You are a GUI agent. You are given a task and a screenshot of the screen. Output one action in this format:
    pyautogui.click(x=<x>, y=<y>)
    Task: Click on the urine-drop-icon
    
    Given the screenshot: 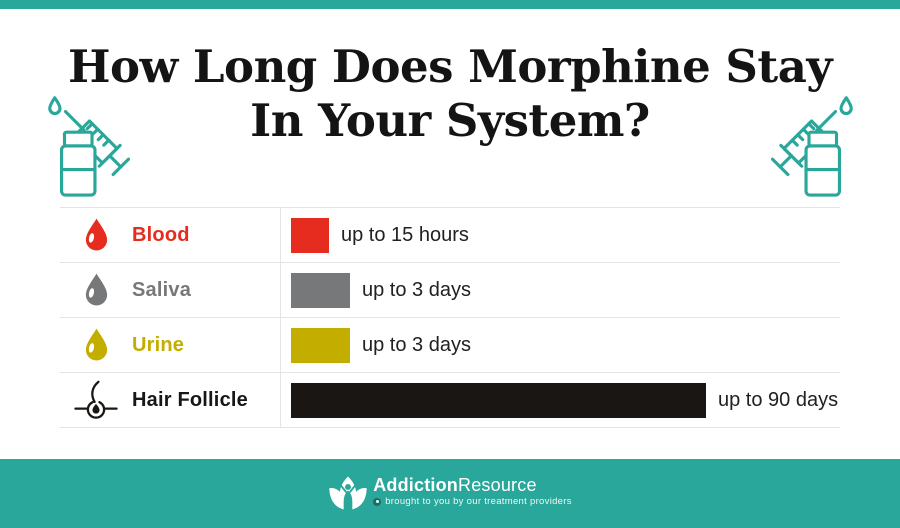 What is the action you would take?
    pyautogui.click(x=96, y=344)
    